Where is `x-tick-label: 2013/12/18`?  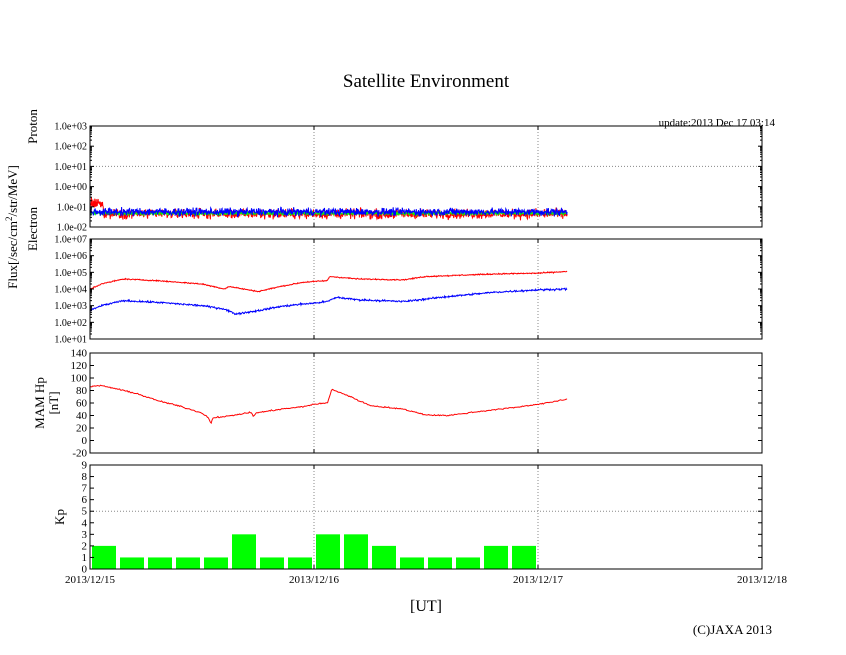 x-tick-label: 2013/12/18 is located at coordinates (762, 580).